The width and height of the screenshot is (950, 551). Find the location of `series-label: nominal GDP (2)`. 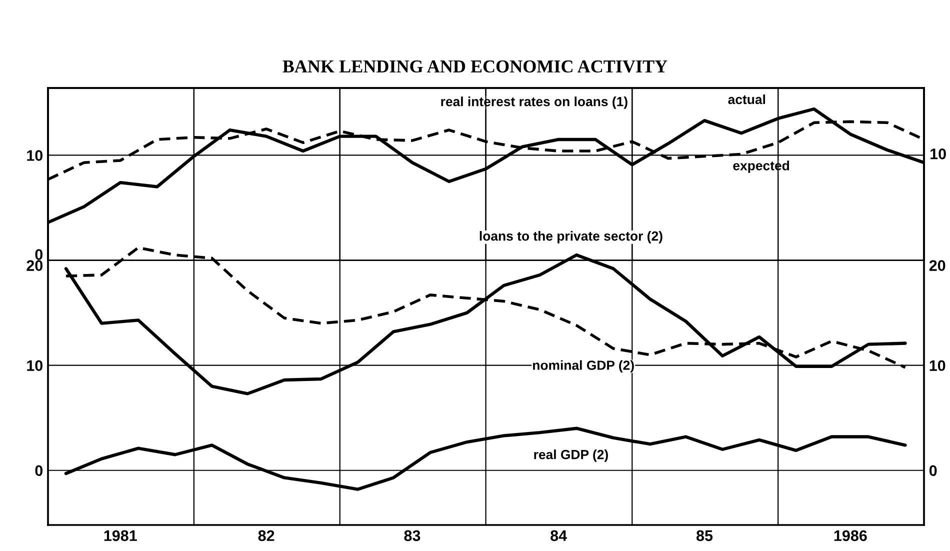

series-label: nominal GDP (2) is located at coordinates (583, 366).